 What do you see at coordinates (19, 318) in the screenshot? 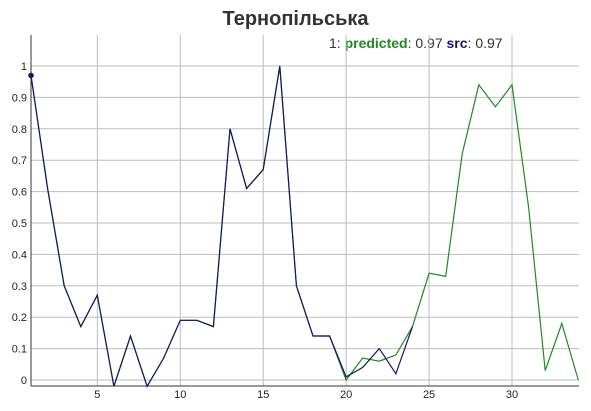
I see `y-tick-label: 0.2` at bounding box center [19, 318].